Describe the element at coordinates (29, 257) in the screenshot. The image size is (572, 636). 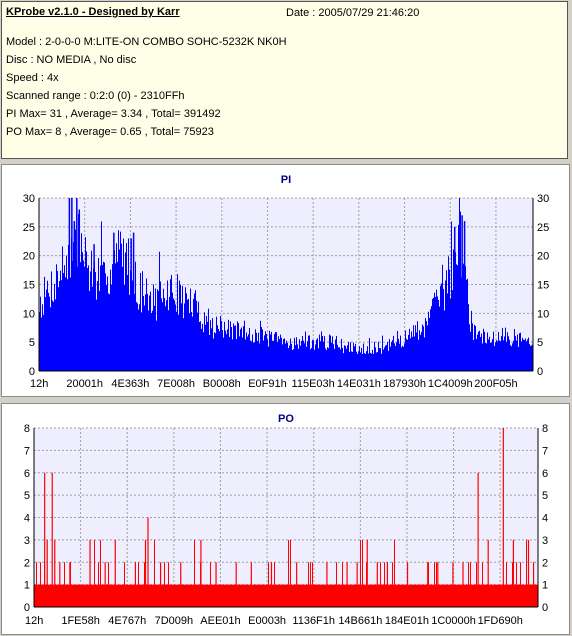
I see `y-tick-label-left: 20` at that location.